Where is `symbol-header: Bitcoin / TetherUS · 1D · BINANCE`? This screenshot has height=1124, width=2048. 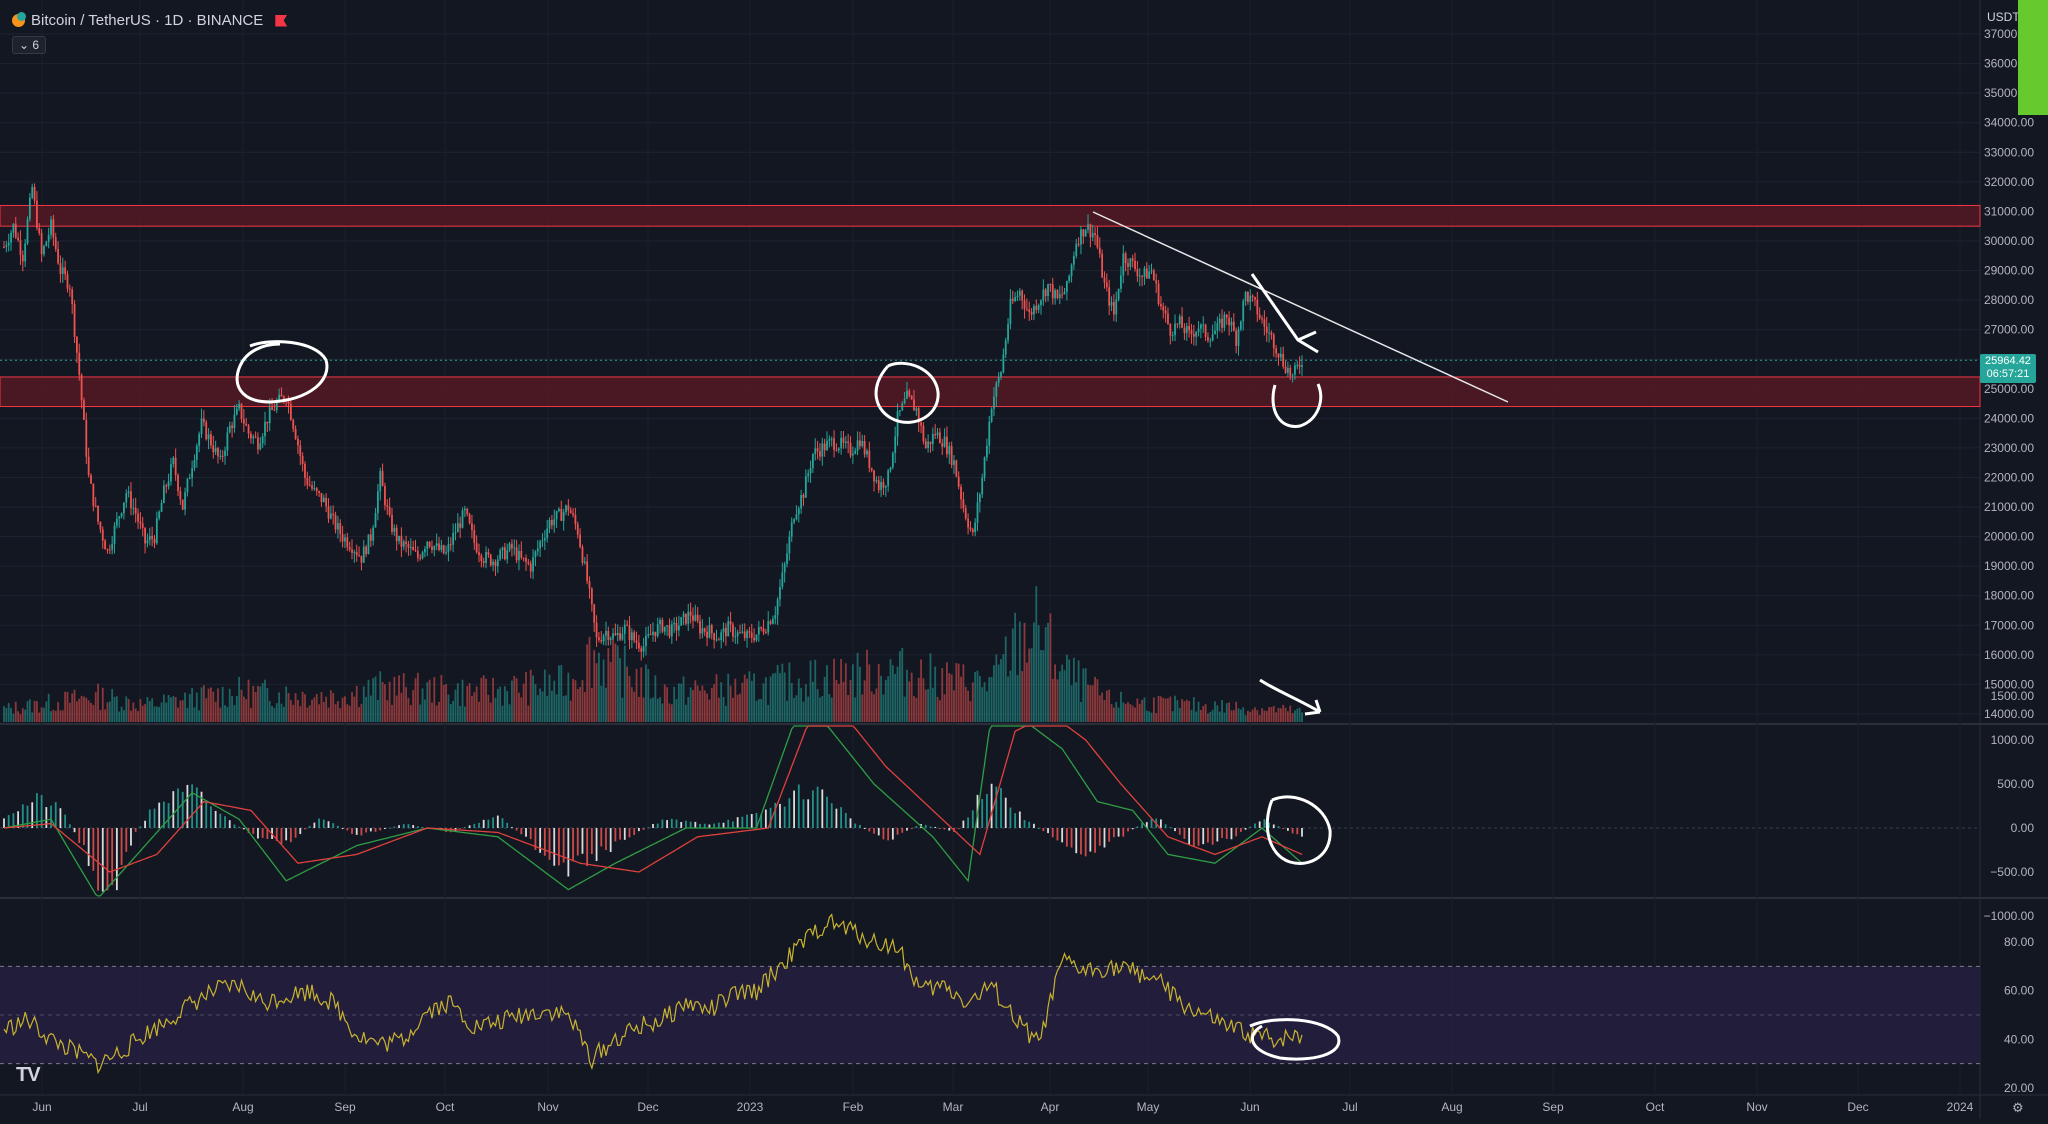
symbol-header: Bitcoin / TetherUS · 1D · BINANCE is located at coordinates (150, 20).